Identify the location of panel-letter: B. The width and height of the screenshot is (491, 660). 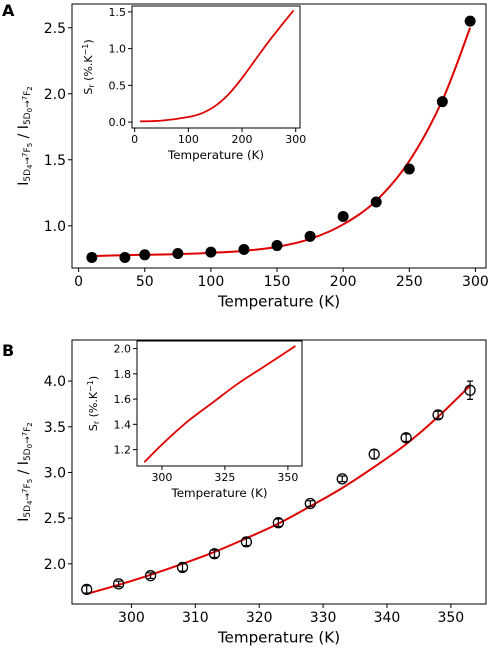
(8, 350).